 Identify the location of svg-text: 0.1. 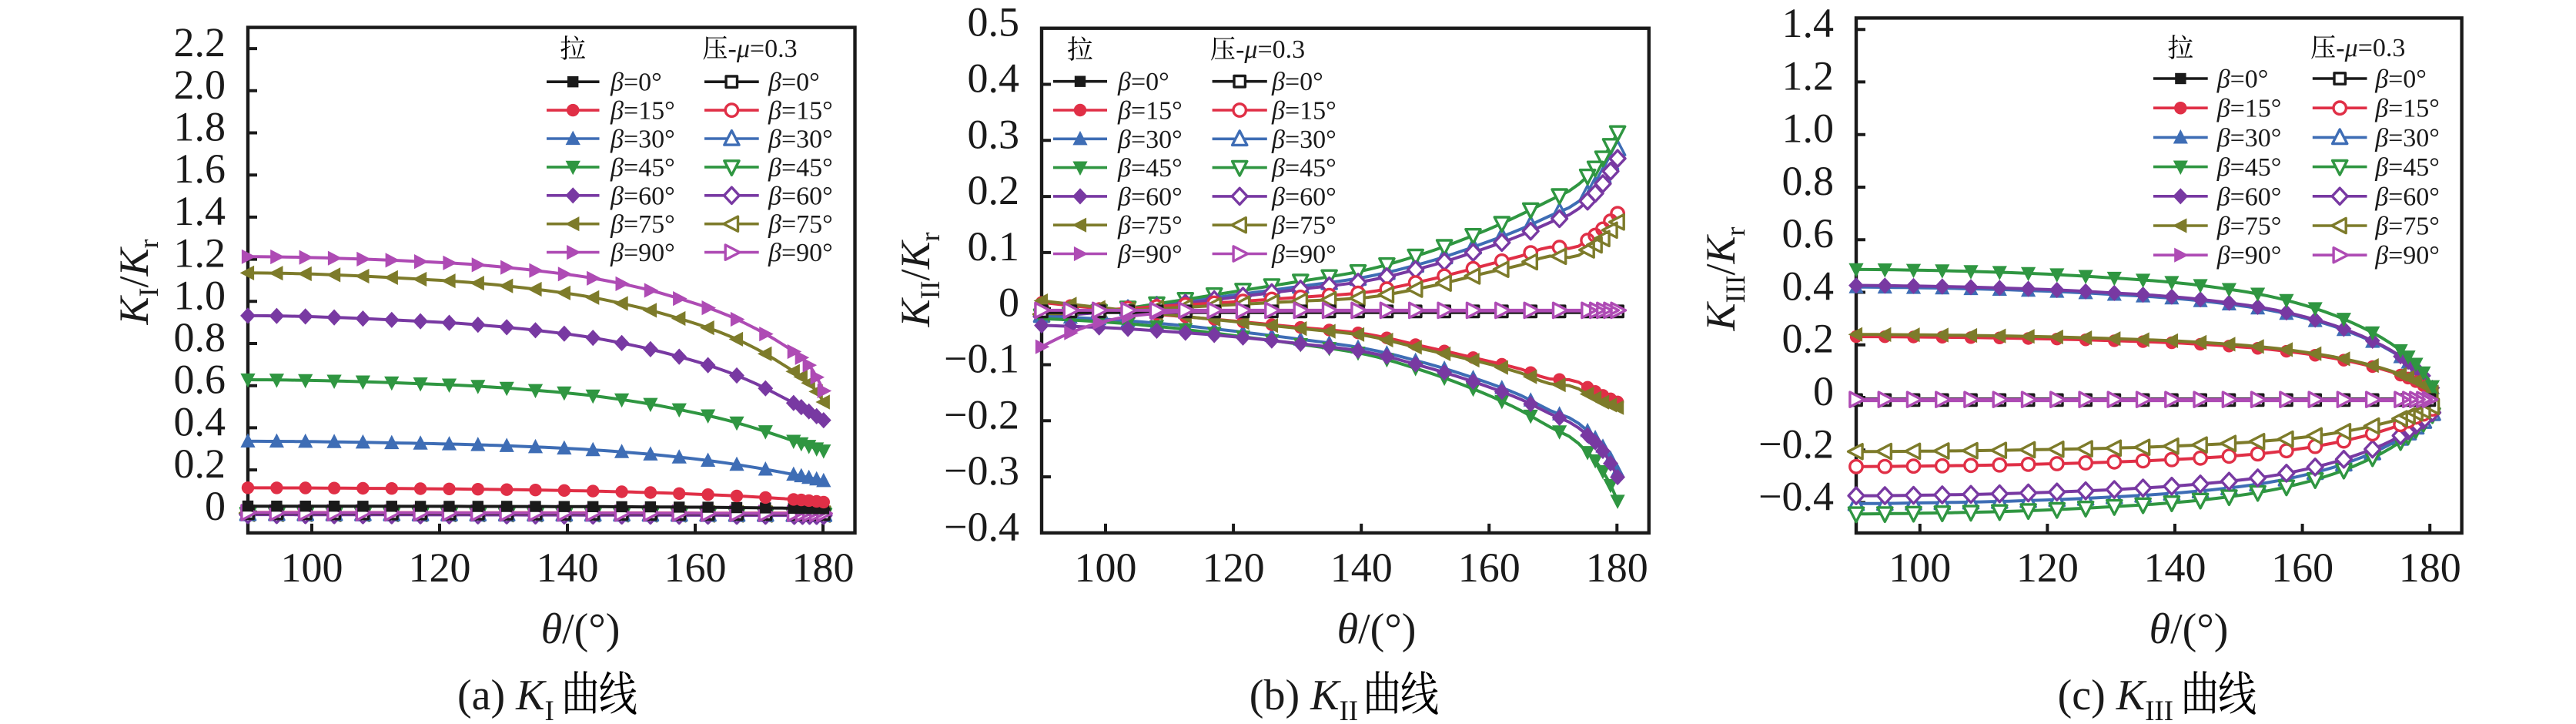
(994, 246).